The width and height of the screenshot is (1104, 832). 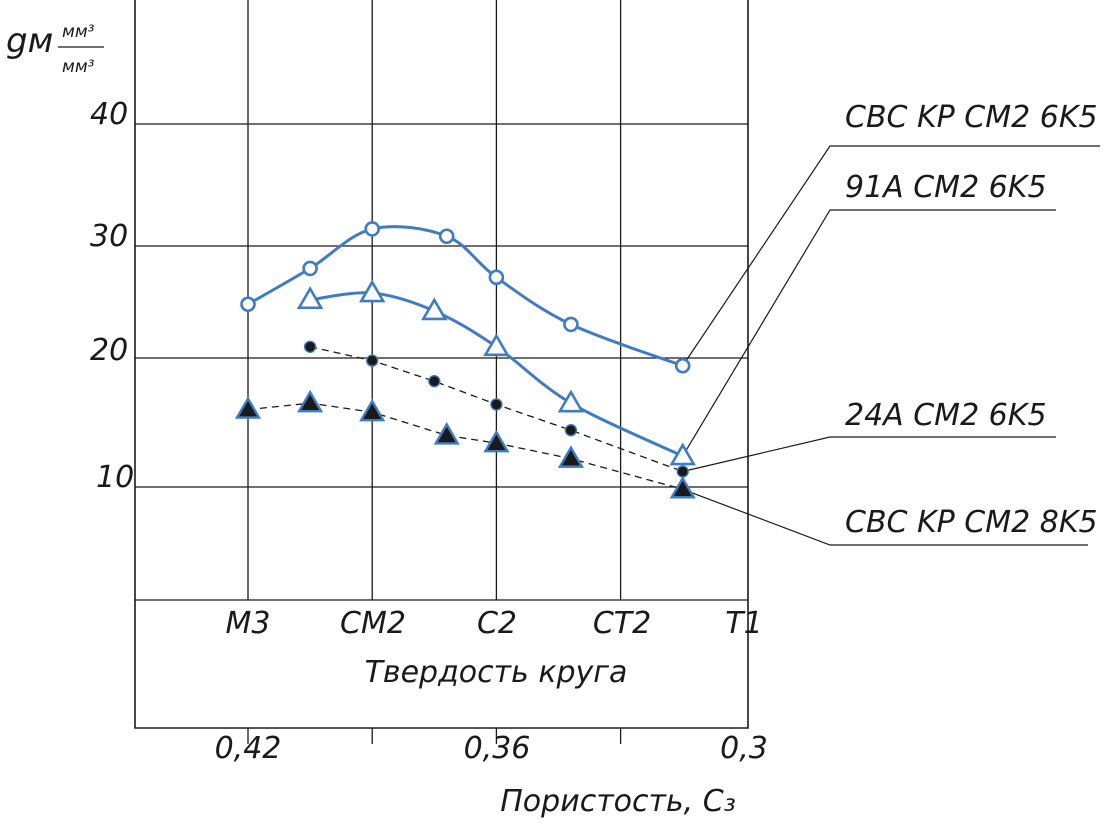 I want to click on series-cbc-kp-cm2-8k5, so click(x=465, y=444).